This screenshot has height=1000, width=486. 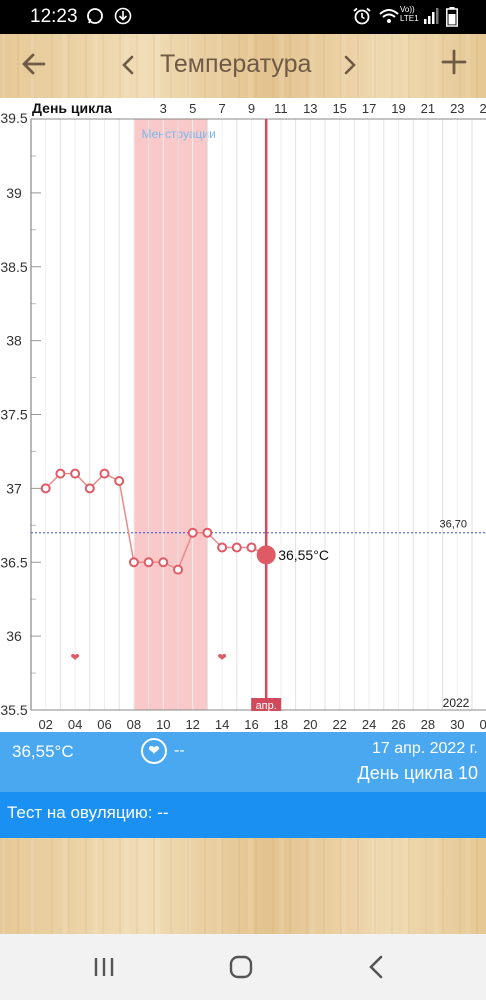 I want to click on status-time: 12:23, so click(x=54, y=16).